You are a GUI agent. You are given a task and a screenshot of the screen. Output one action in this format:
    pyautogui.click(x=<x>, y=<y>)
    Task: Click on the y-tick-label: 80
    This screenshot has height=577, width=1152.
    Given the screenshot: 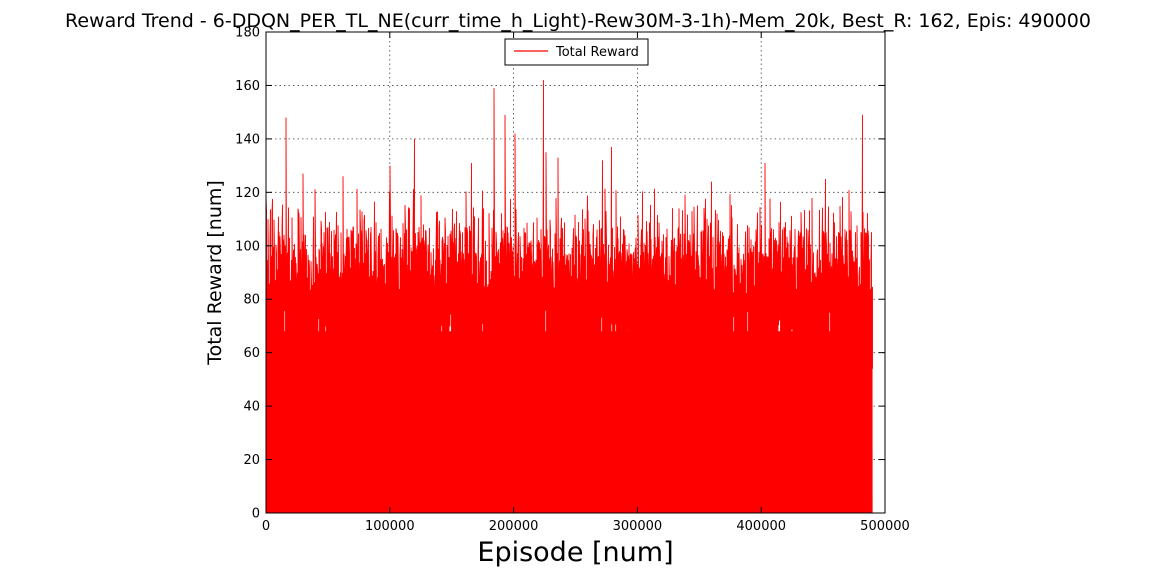 What is the action you would take?
    pyautogui.click(x=251, y=300)
    